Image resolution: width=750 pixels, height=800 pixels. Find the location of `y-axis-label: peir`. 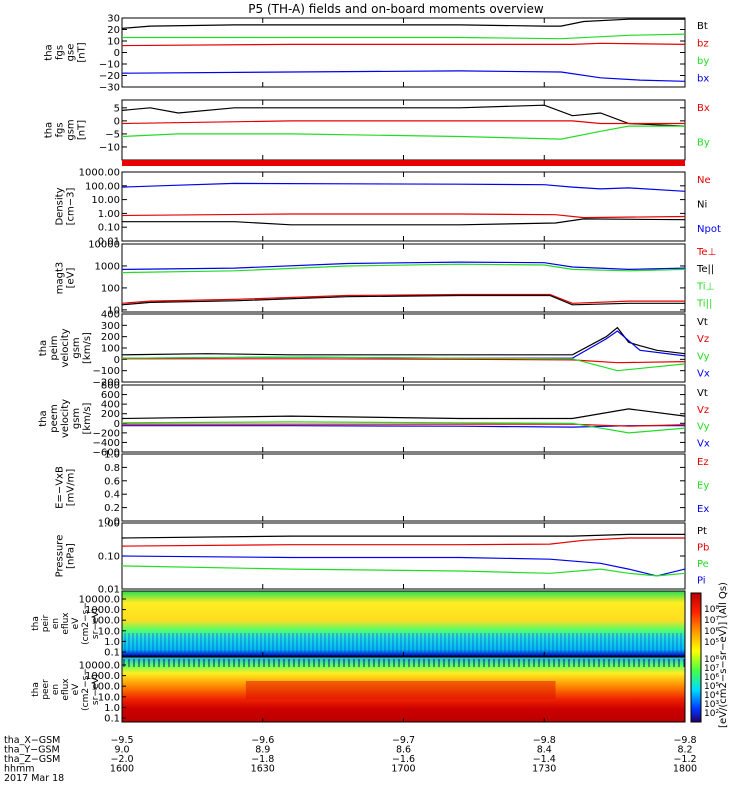

y-axis-label: peir is located at coordinates (46, 623).